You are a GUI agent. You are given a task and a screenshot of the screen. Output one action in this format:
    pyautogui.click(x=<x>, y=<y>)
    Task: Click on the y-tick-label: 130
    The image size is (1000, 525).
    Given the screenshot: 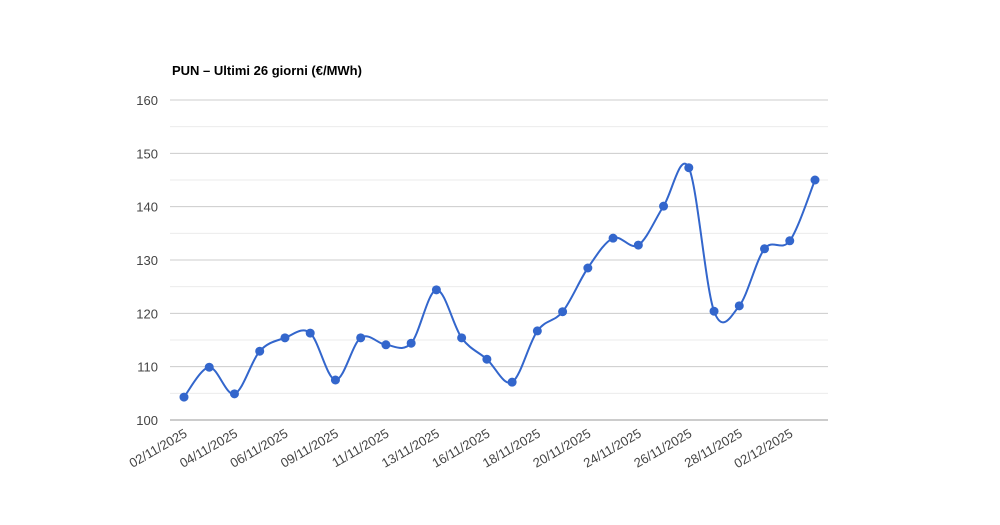 What is the action you would take?
    pyautogui.click(x=147, y=260)
    